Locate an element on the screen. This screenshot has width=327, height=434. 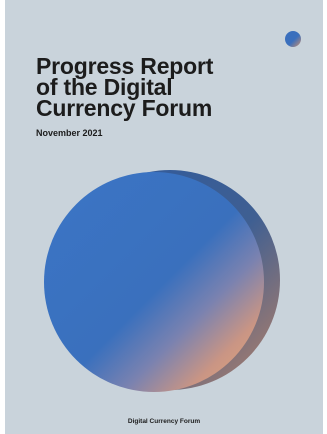
title-line-1: Progress Report is located at coordinates (125, 66).